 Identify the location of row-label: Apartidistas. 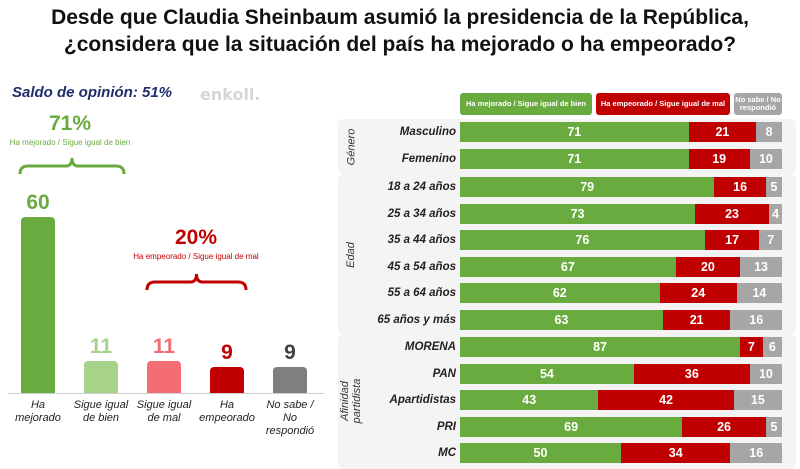
(422, 400).